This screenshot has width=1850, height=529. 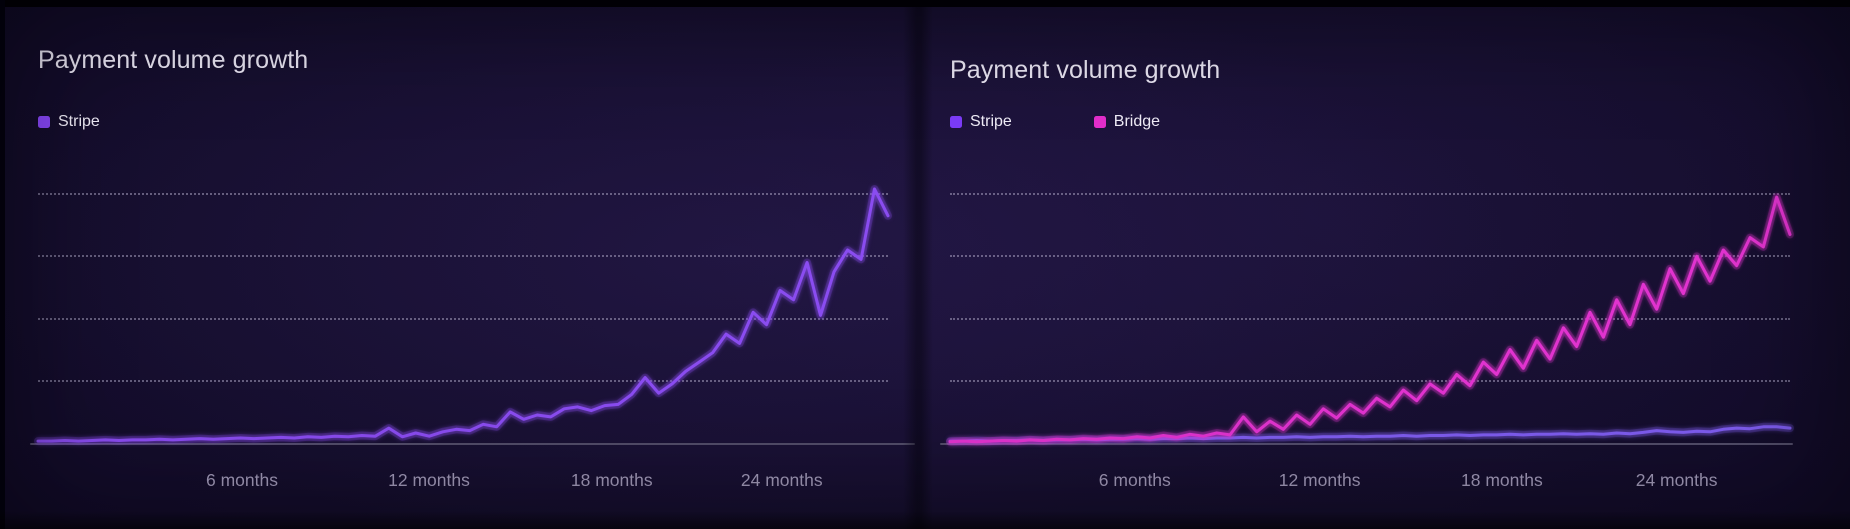 I want to click on legend: Stripe, so click(x=69, y=122).